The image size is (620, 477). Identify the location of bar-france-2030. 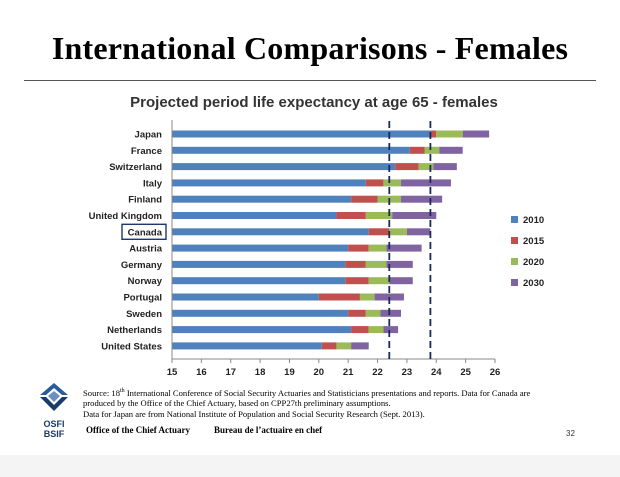
(451, 150).